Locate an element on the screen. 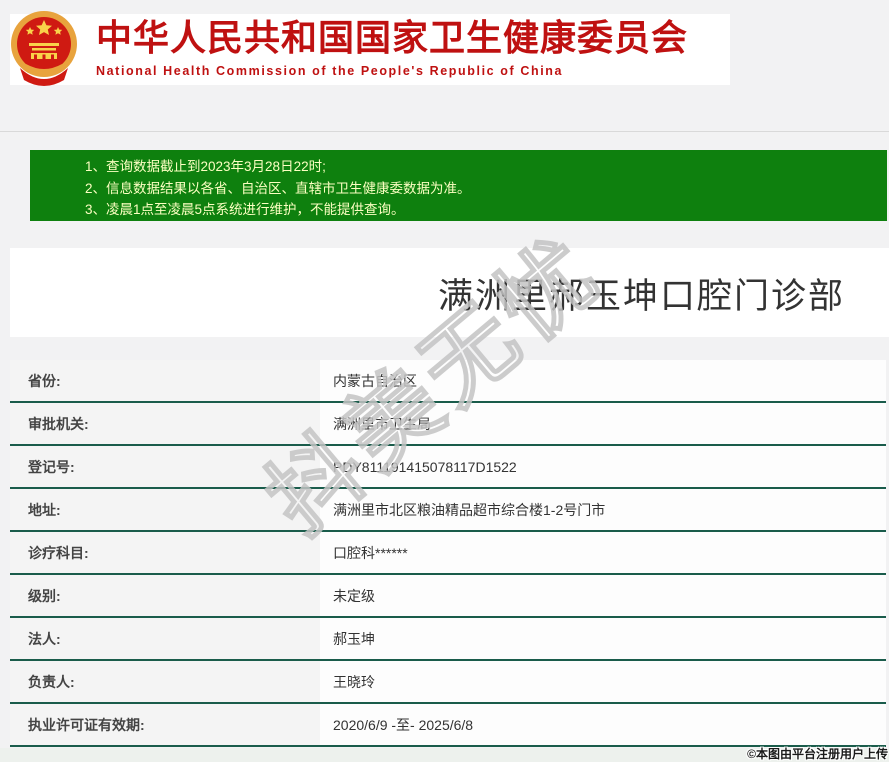 Image resolution: width=889 pixels, height=762 pixels. row-label: 省份: is located at coordinates (165, 380).